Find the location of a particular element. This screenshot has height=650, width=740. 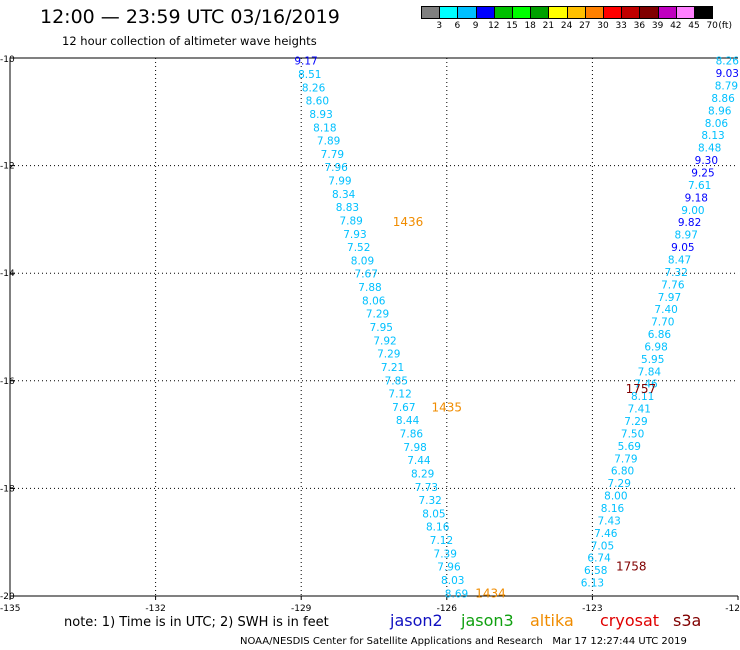

swh-point: 7.86 is located at coordinates (412, 435).